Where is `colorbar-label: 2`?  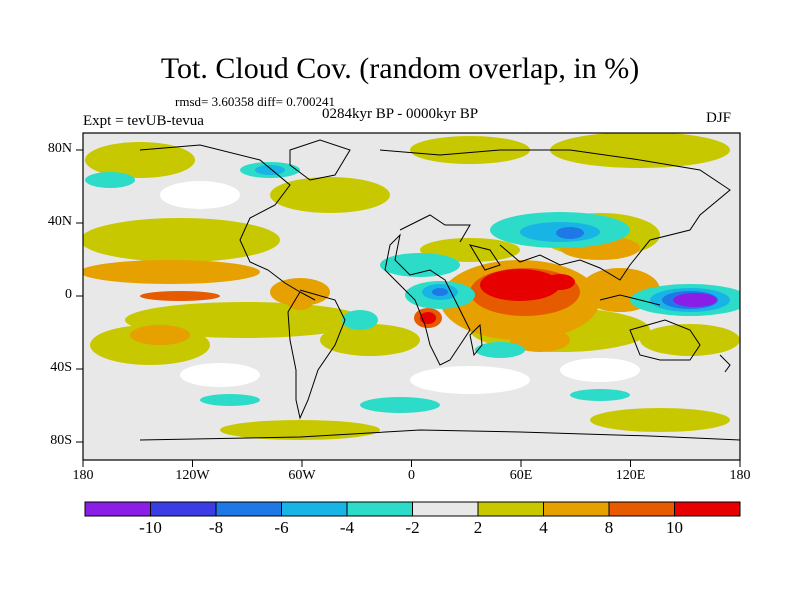
colorbar-label: 2 is located at coordinates (478, 527).